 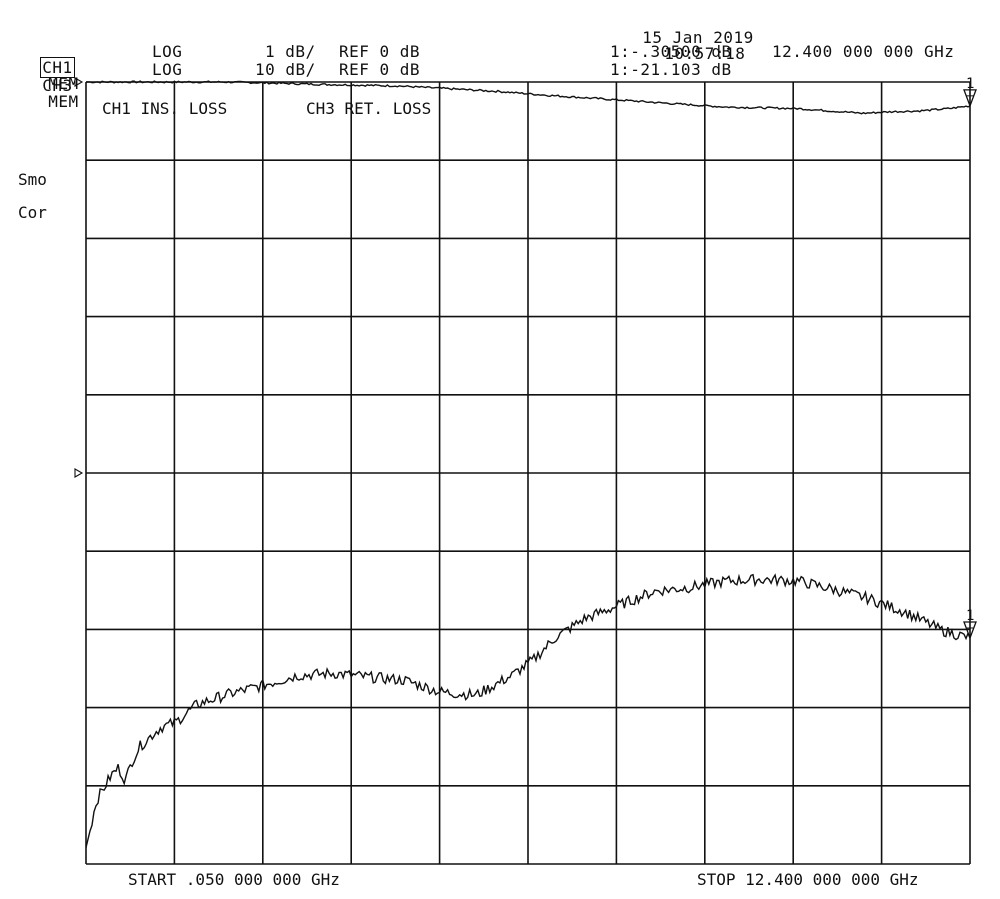 I want to click on ch1-trace-title: CH1 INS. LOSS, so click(x=164, y=108).